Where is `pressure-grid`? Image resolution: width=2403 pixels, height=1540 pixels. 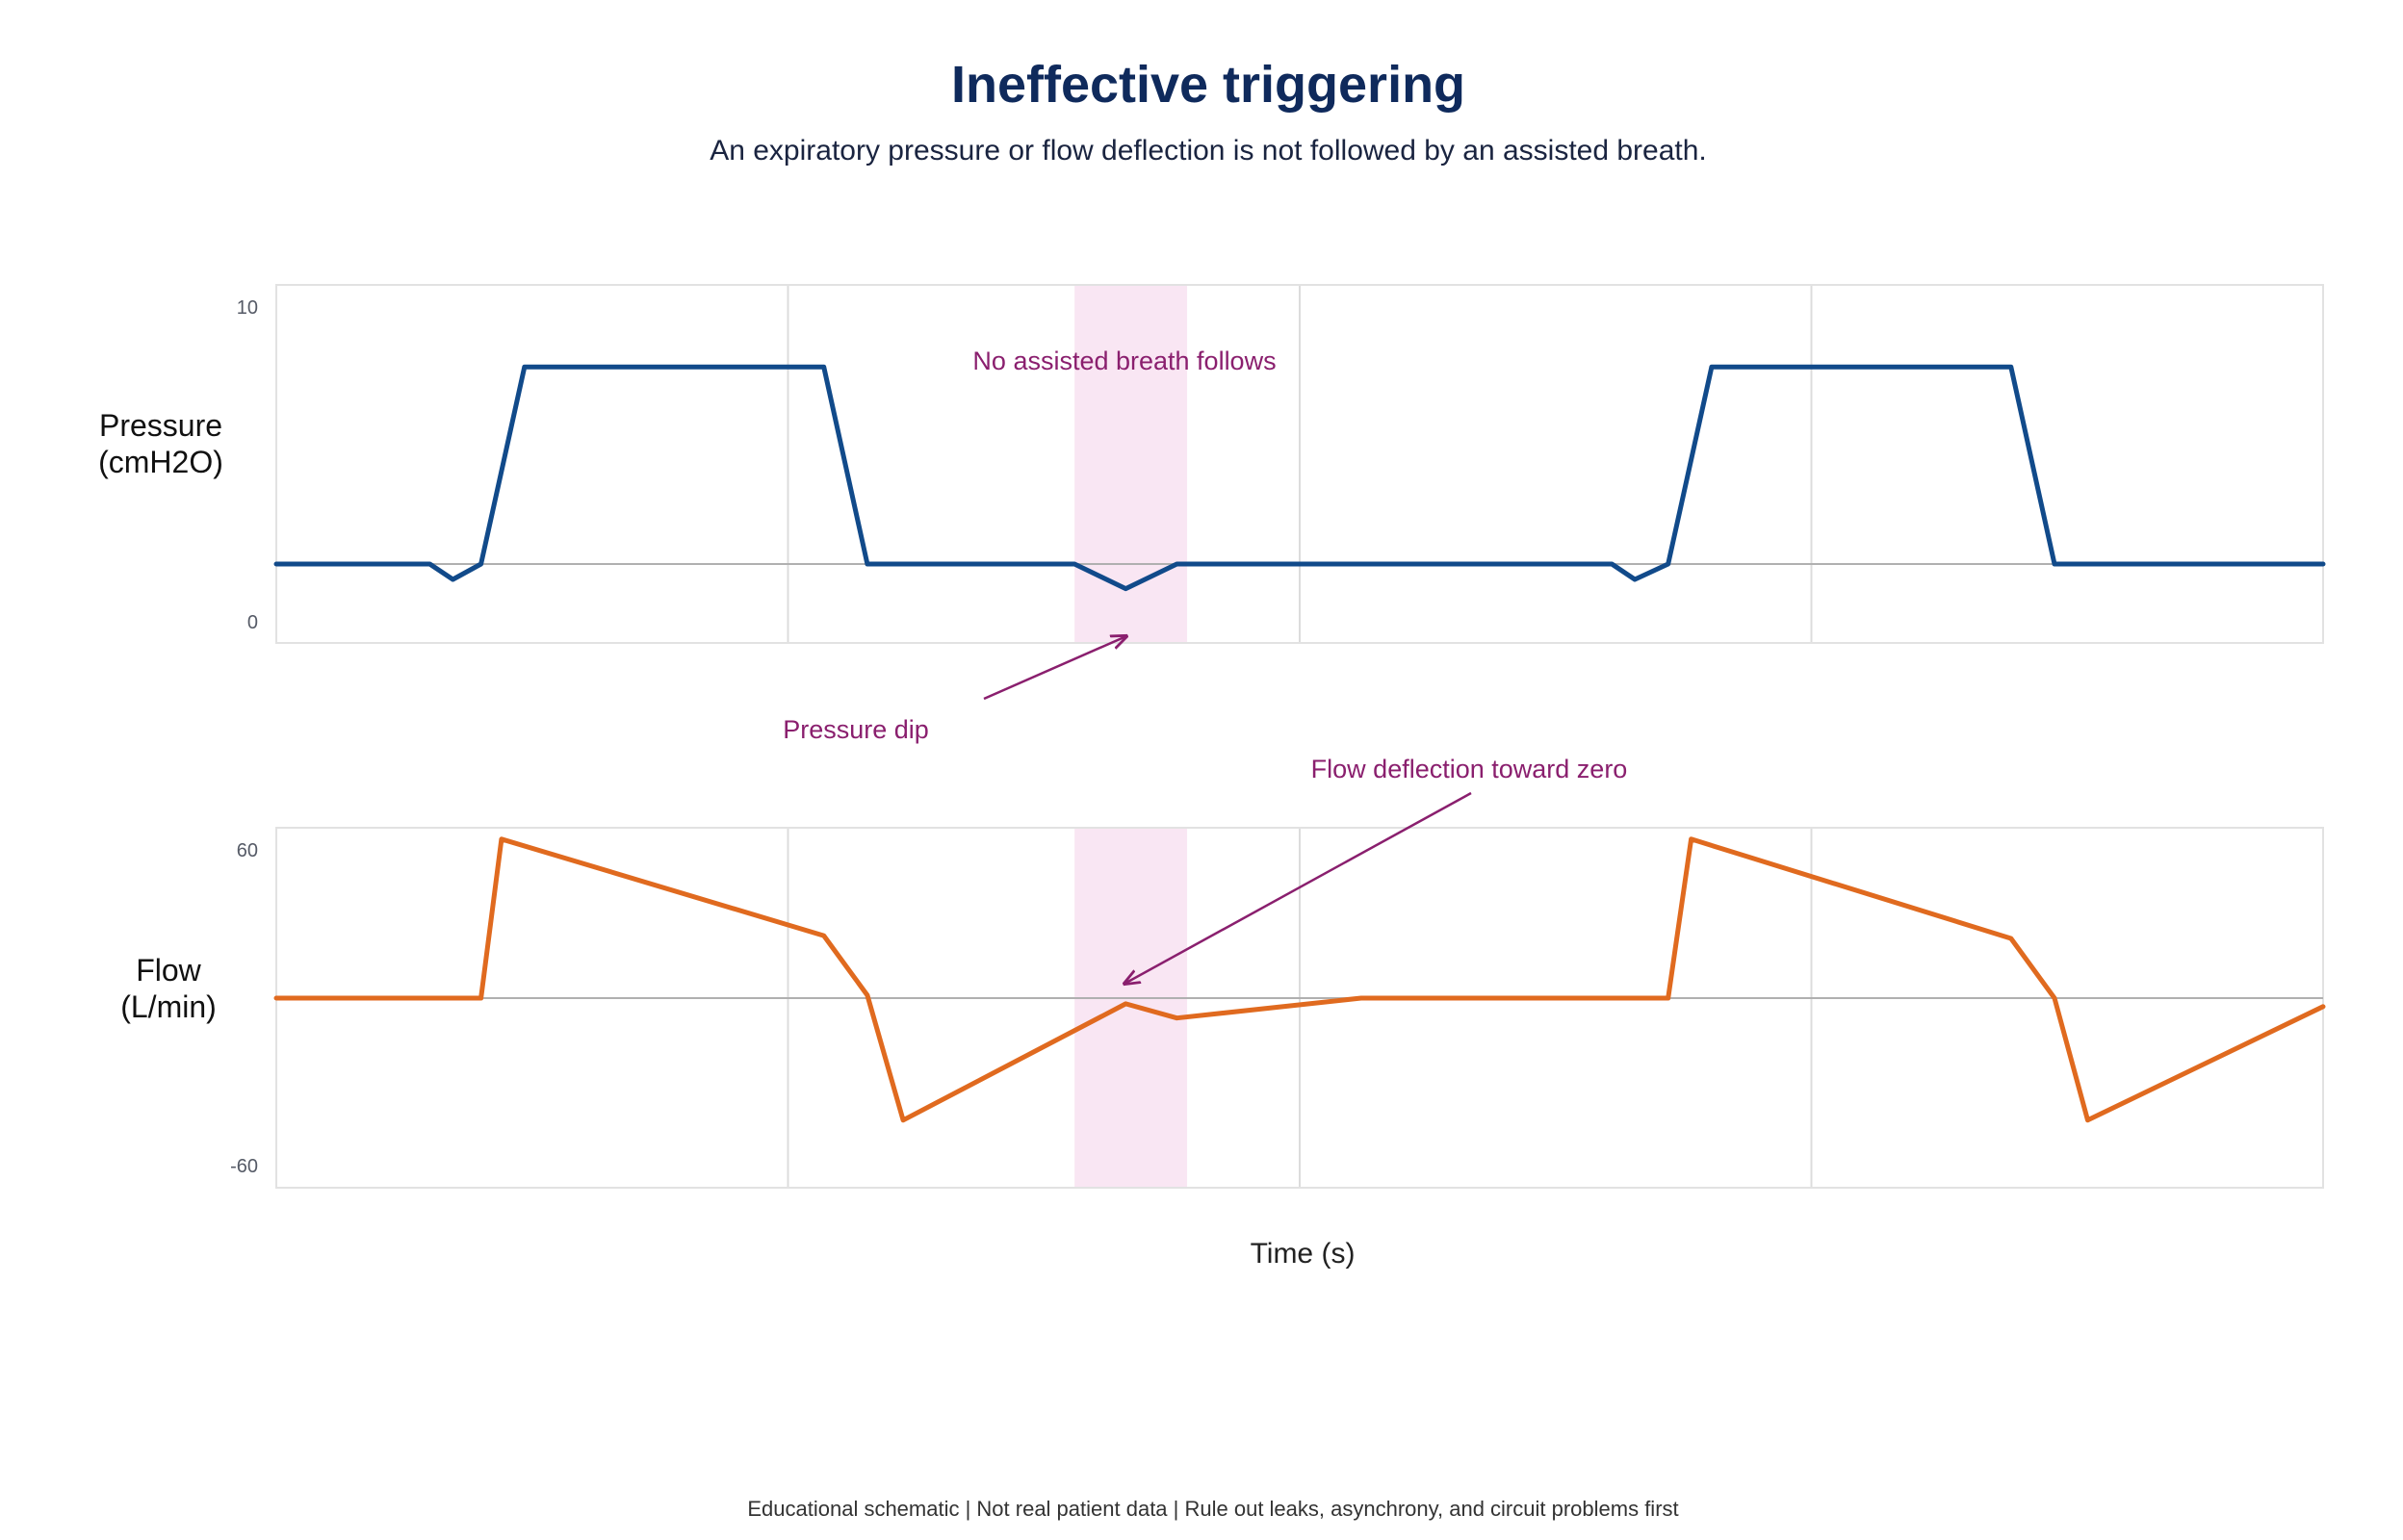
pressure-grid is located at coordinates (1300, 464).